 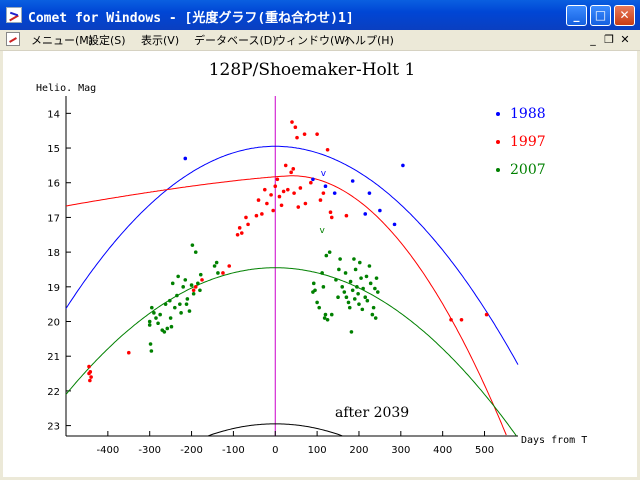 What do you see at coordinates (53, 288) in the screenshot?
I see `y-tick-label: 19` at bounding box center [53, 288].